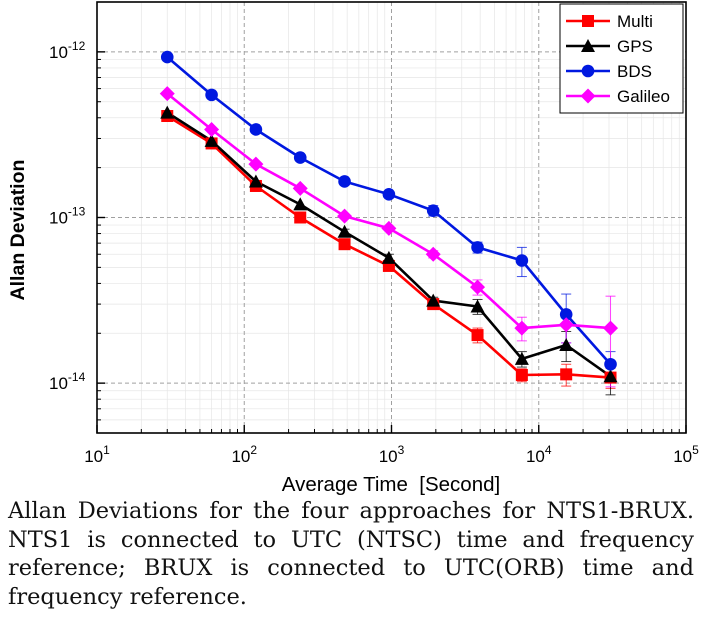  I want to click on legend-marker-multi, so click(588, 21).